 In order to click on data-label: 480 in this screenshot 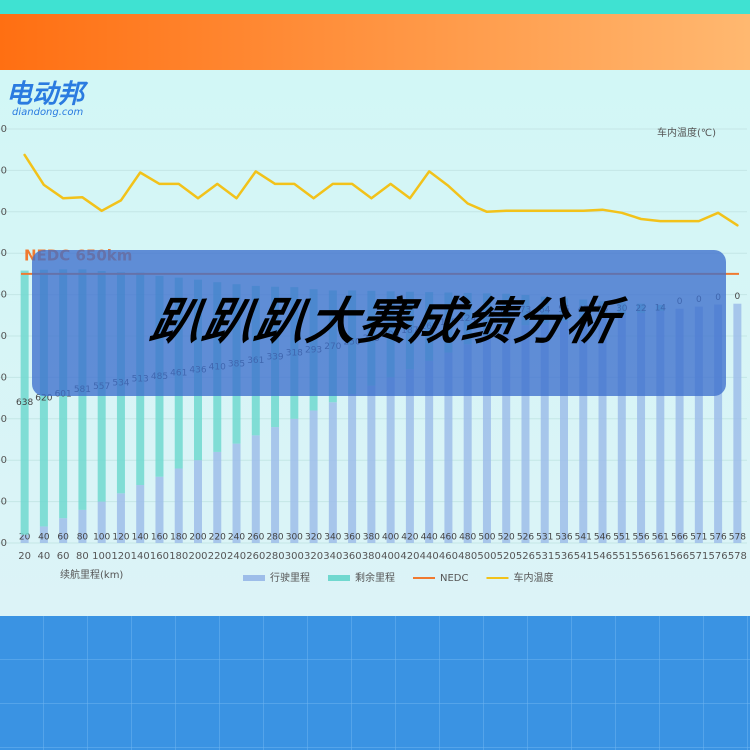, I will do `click(467, 538)`.